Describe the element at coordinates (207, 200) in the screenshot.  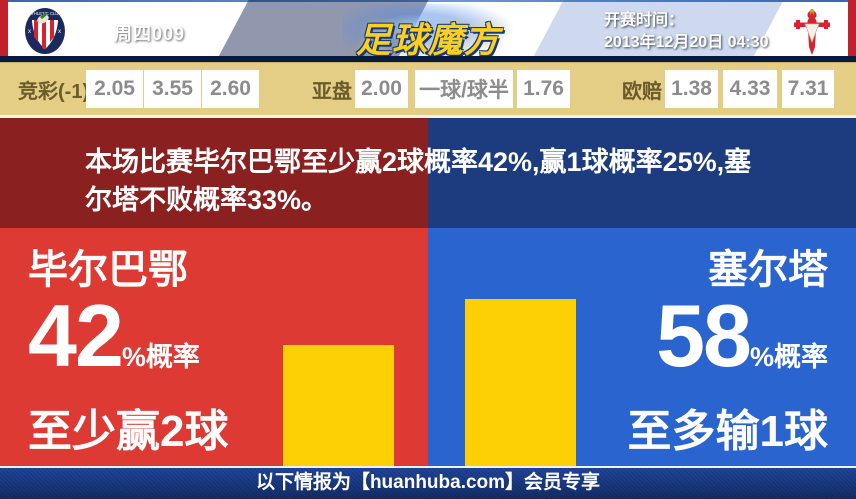
I see `banner-text-line2: 尔塔不败概率33%。` at that location.